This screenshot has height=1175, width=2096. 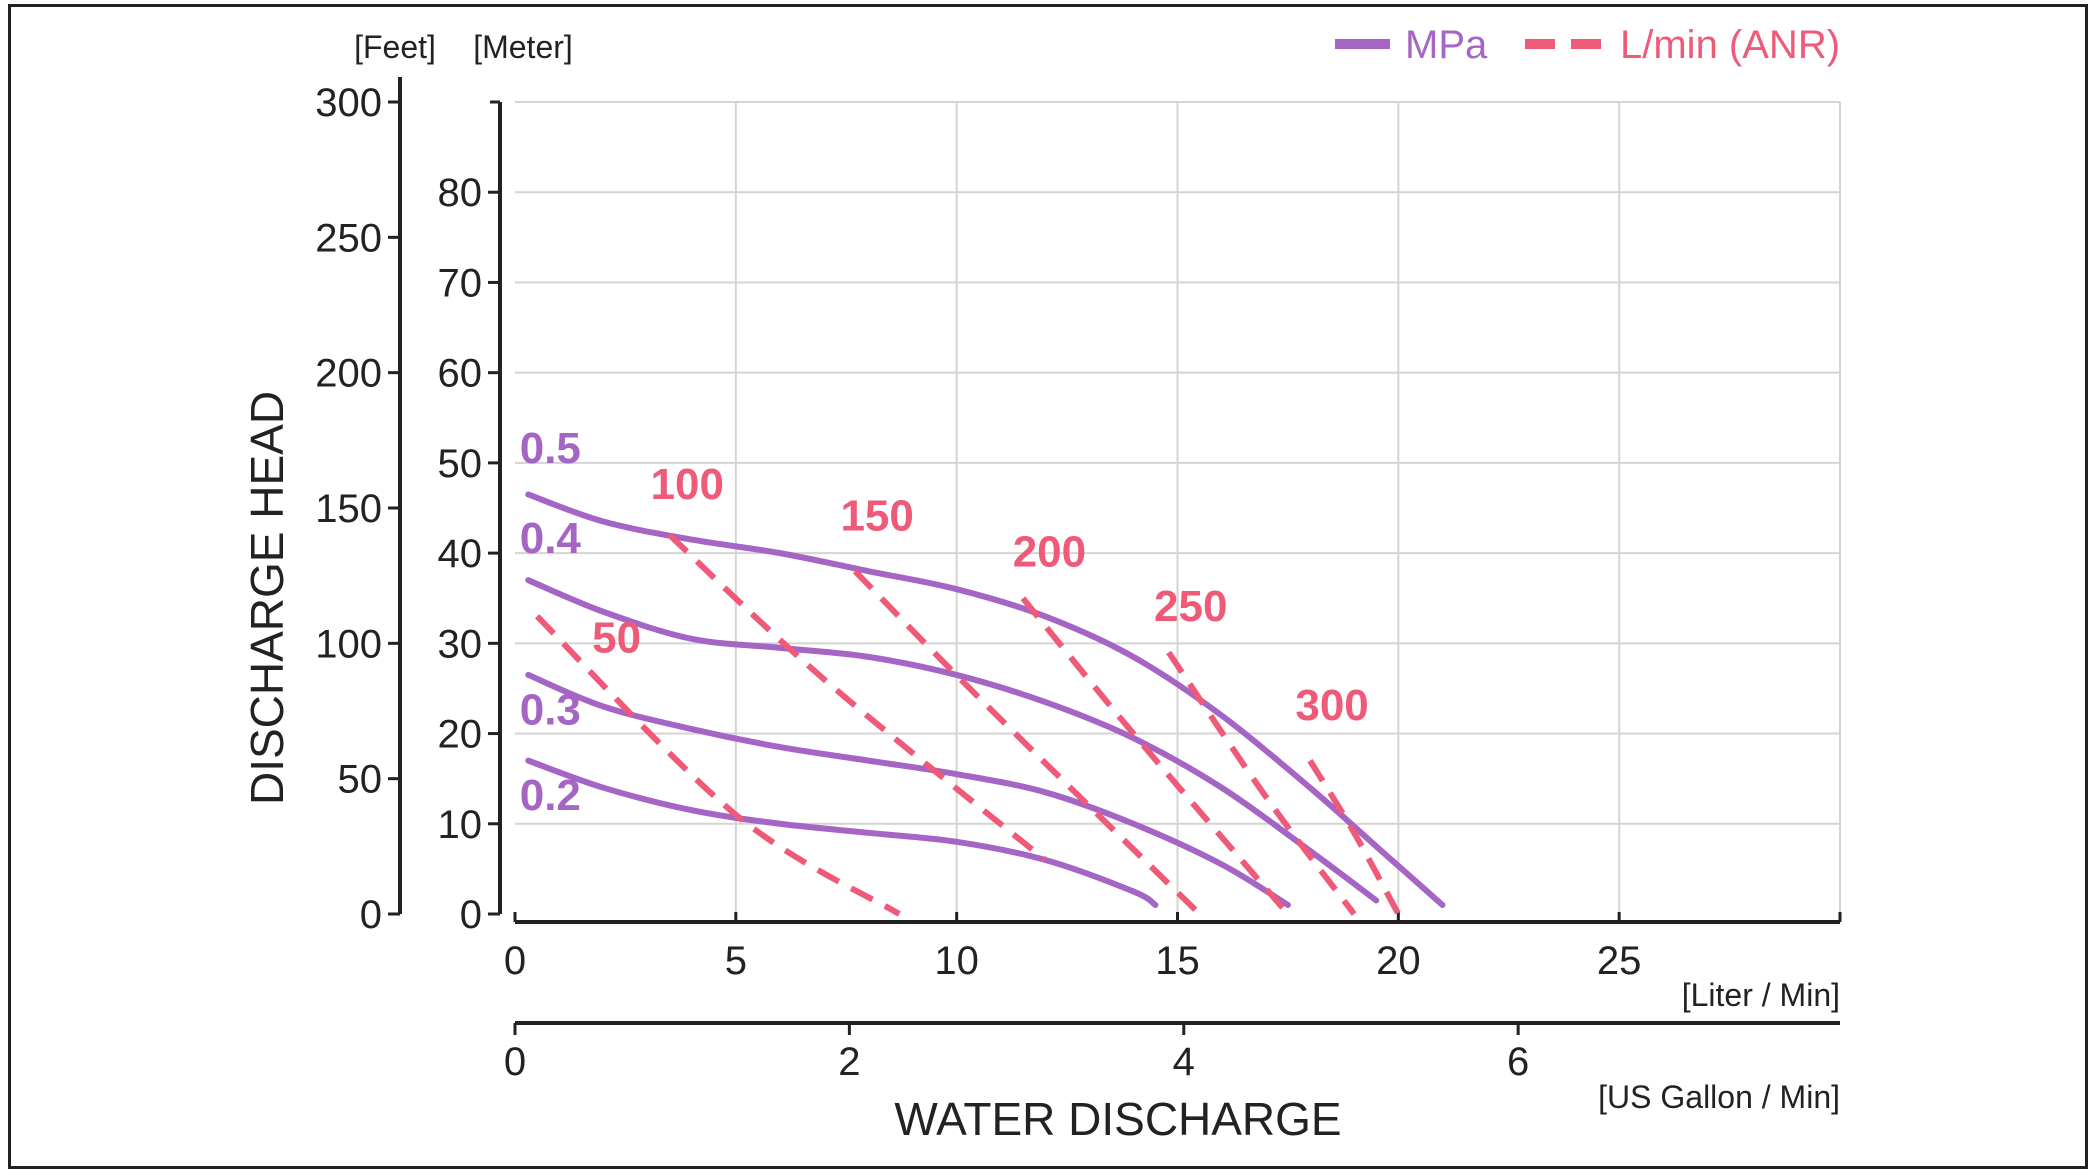 What do you see at coordinates (736, 961) in the screenshot?
I see `x-tick-label: 5` at bounding box center [736, 961].